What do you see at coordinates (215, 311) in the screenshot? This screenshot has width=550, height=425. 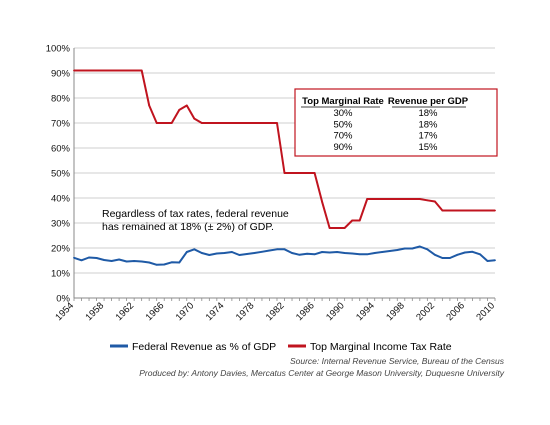 I see `x-tick-label: 1974` at bounding box center [215, 311].